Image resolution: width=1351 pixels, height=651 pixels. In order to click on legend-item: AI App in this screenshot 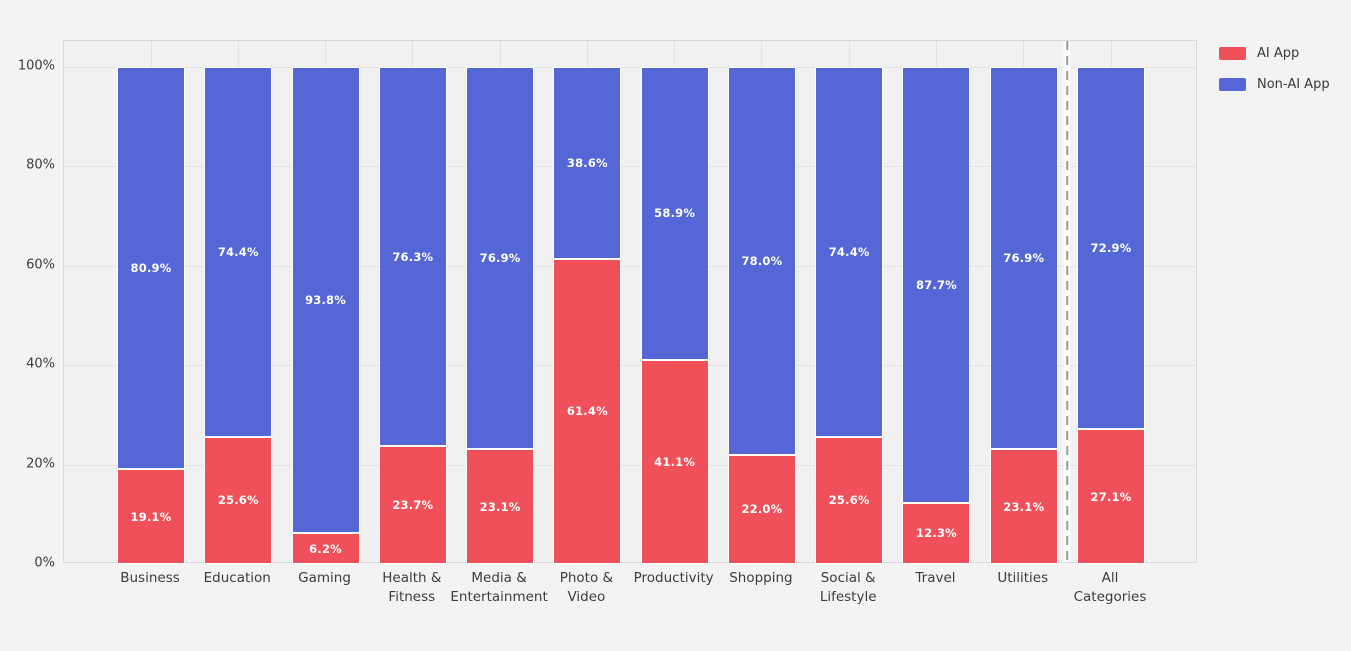, I will do `click(1274, 53)`.